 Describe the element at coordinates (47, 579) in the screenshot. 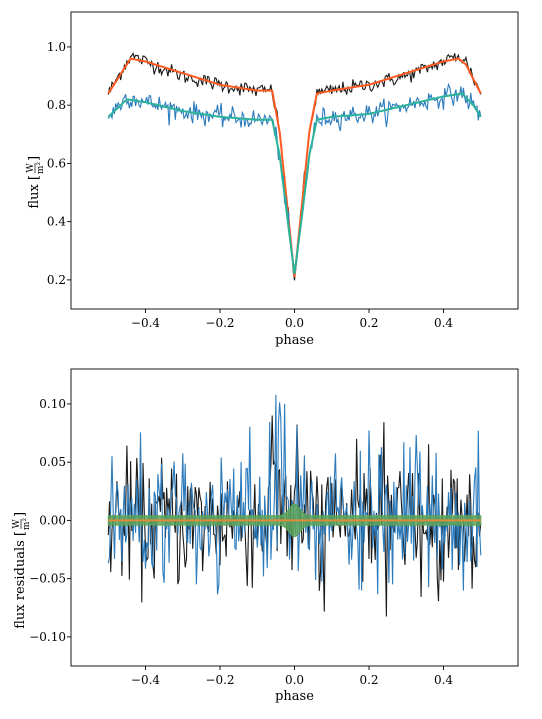

I see `bottom-y-tick-label-1: −0.05` at that location.